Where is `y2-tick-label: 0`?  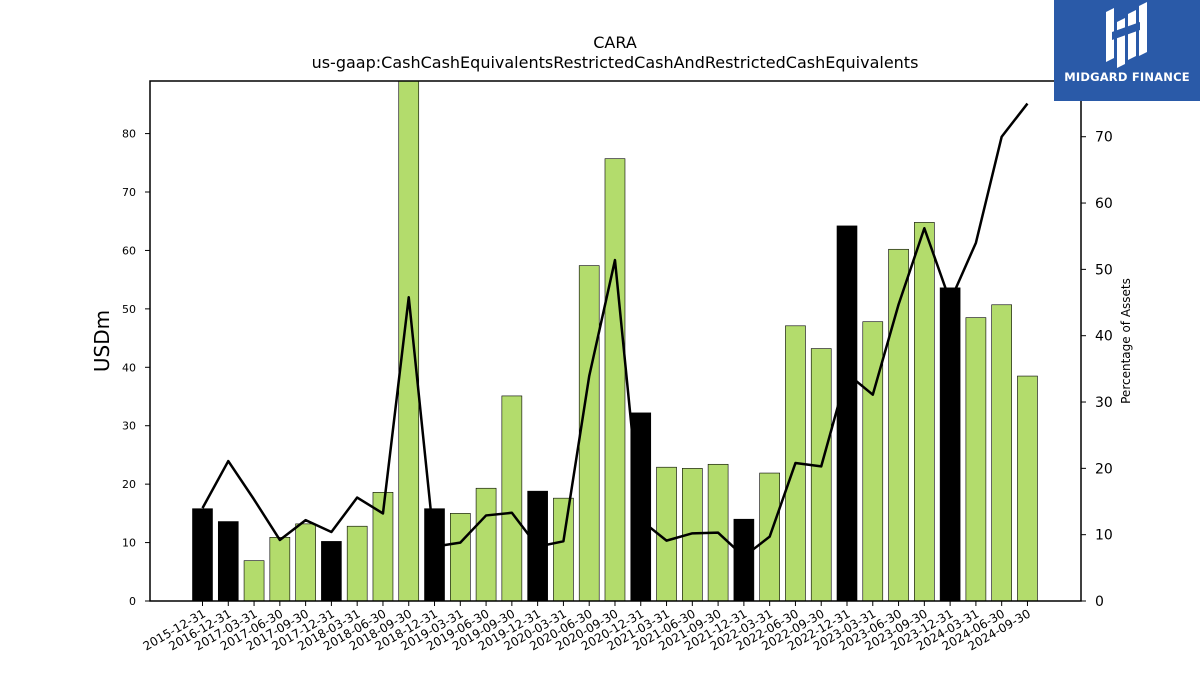 y2-tick-label: 0 is located at coordinates (1099, 602).